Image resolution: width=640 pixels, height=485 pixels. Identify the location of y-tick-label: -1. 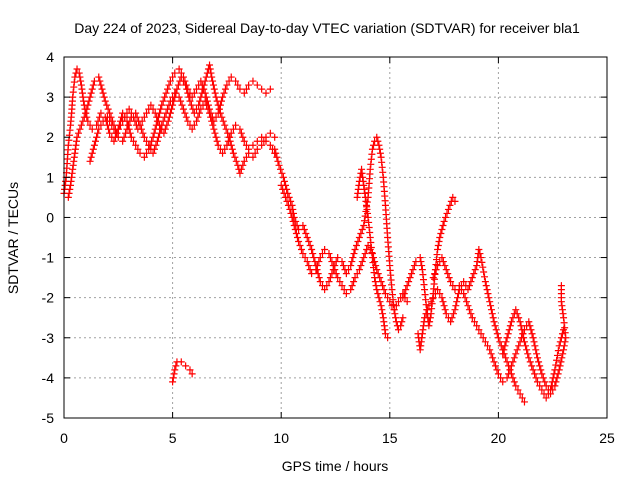
(48, 258).